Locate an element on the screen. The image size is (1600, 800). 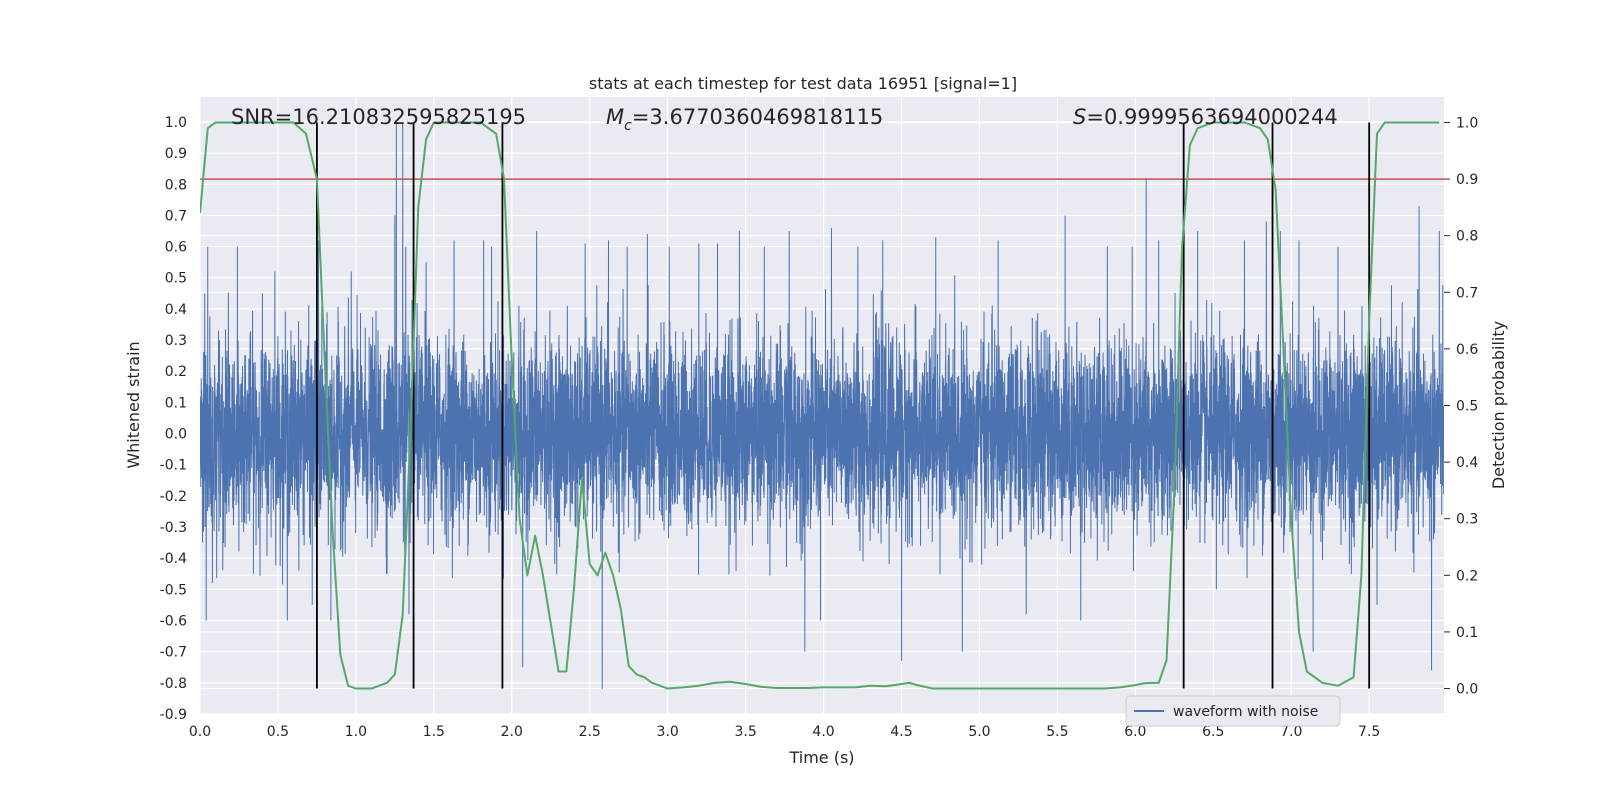
y2-tick-label: 0.3 is located at coordinates (1467, 520).